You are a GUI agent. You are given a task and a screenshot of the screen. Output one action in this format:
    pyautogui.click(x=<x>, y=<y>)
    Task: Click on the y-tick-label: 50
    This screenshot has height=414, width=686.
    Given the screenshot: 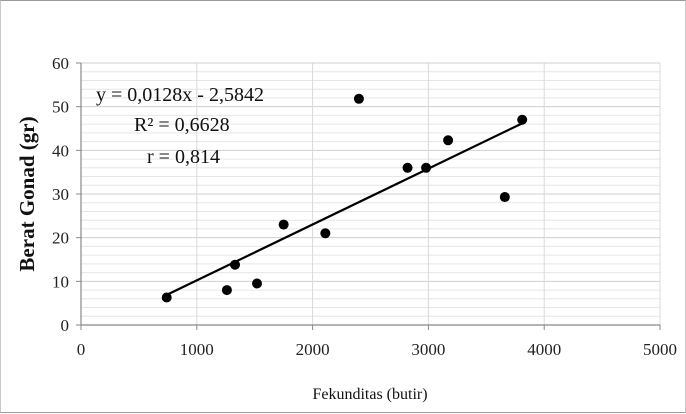 What is the action you would take?
    pyautogui.click(x=60, y=107)
    